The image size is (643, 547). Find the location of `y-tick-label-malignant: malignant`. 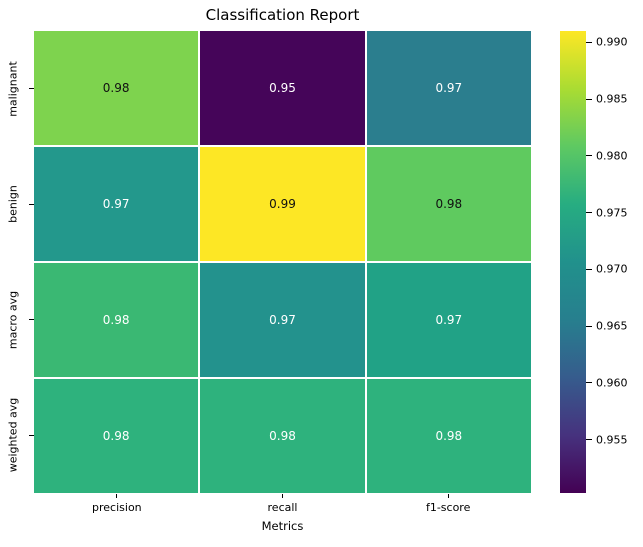

y-tick-label-malignant: malignant is located at coordinates (13, 88).